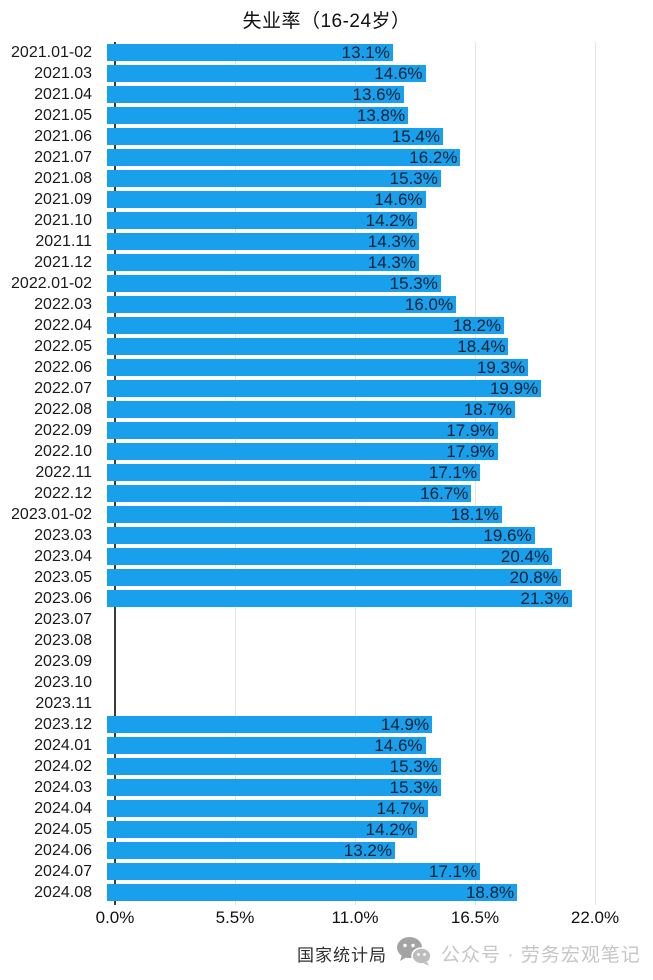 This screenshot has width=653, height=980. What do you see at coordinates (326, 73) in the screenshot?
I see `chart-row: 2021.03 14.6%` at bounding box center [326, 73].